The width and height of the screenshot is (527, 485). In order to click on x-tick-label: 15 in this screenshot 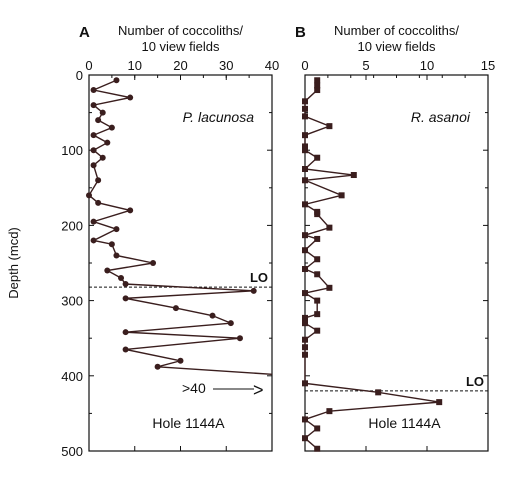, I will do `click(488, 65)`.